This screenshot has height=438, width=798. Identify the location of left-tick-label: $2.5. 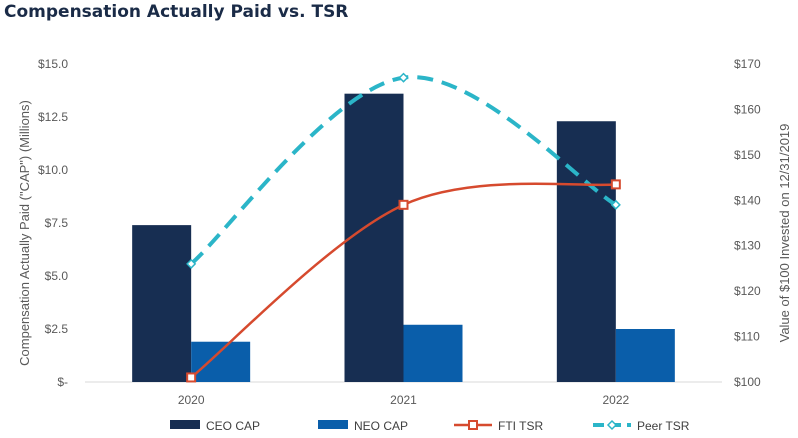
(57, 329).